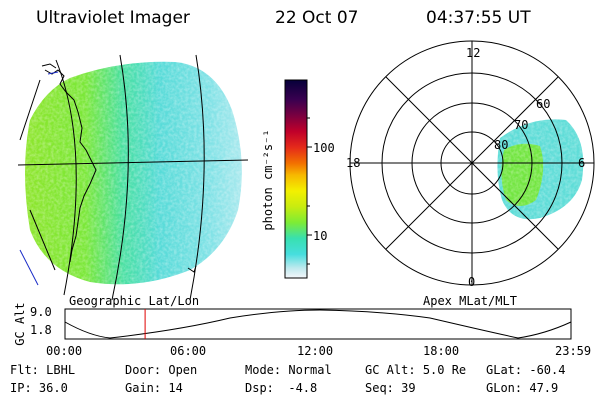  Describe the element at coordinates (470, 301) in the screenshot. I see `polar-caption: Apex MLat/MLT` at that location.